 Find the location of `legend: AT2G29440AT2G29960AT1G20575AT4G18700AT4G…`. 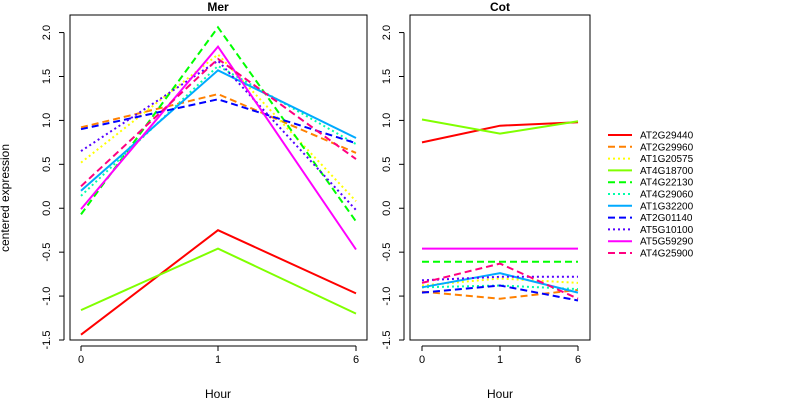

legend: AT2G29440AT2G29960AT1G20575AT4G18700AT4G… is located at coordinates (651, 195).